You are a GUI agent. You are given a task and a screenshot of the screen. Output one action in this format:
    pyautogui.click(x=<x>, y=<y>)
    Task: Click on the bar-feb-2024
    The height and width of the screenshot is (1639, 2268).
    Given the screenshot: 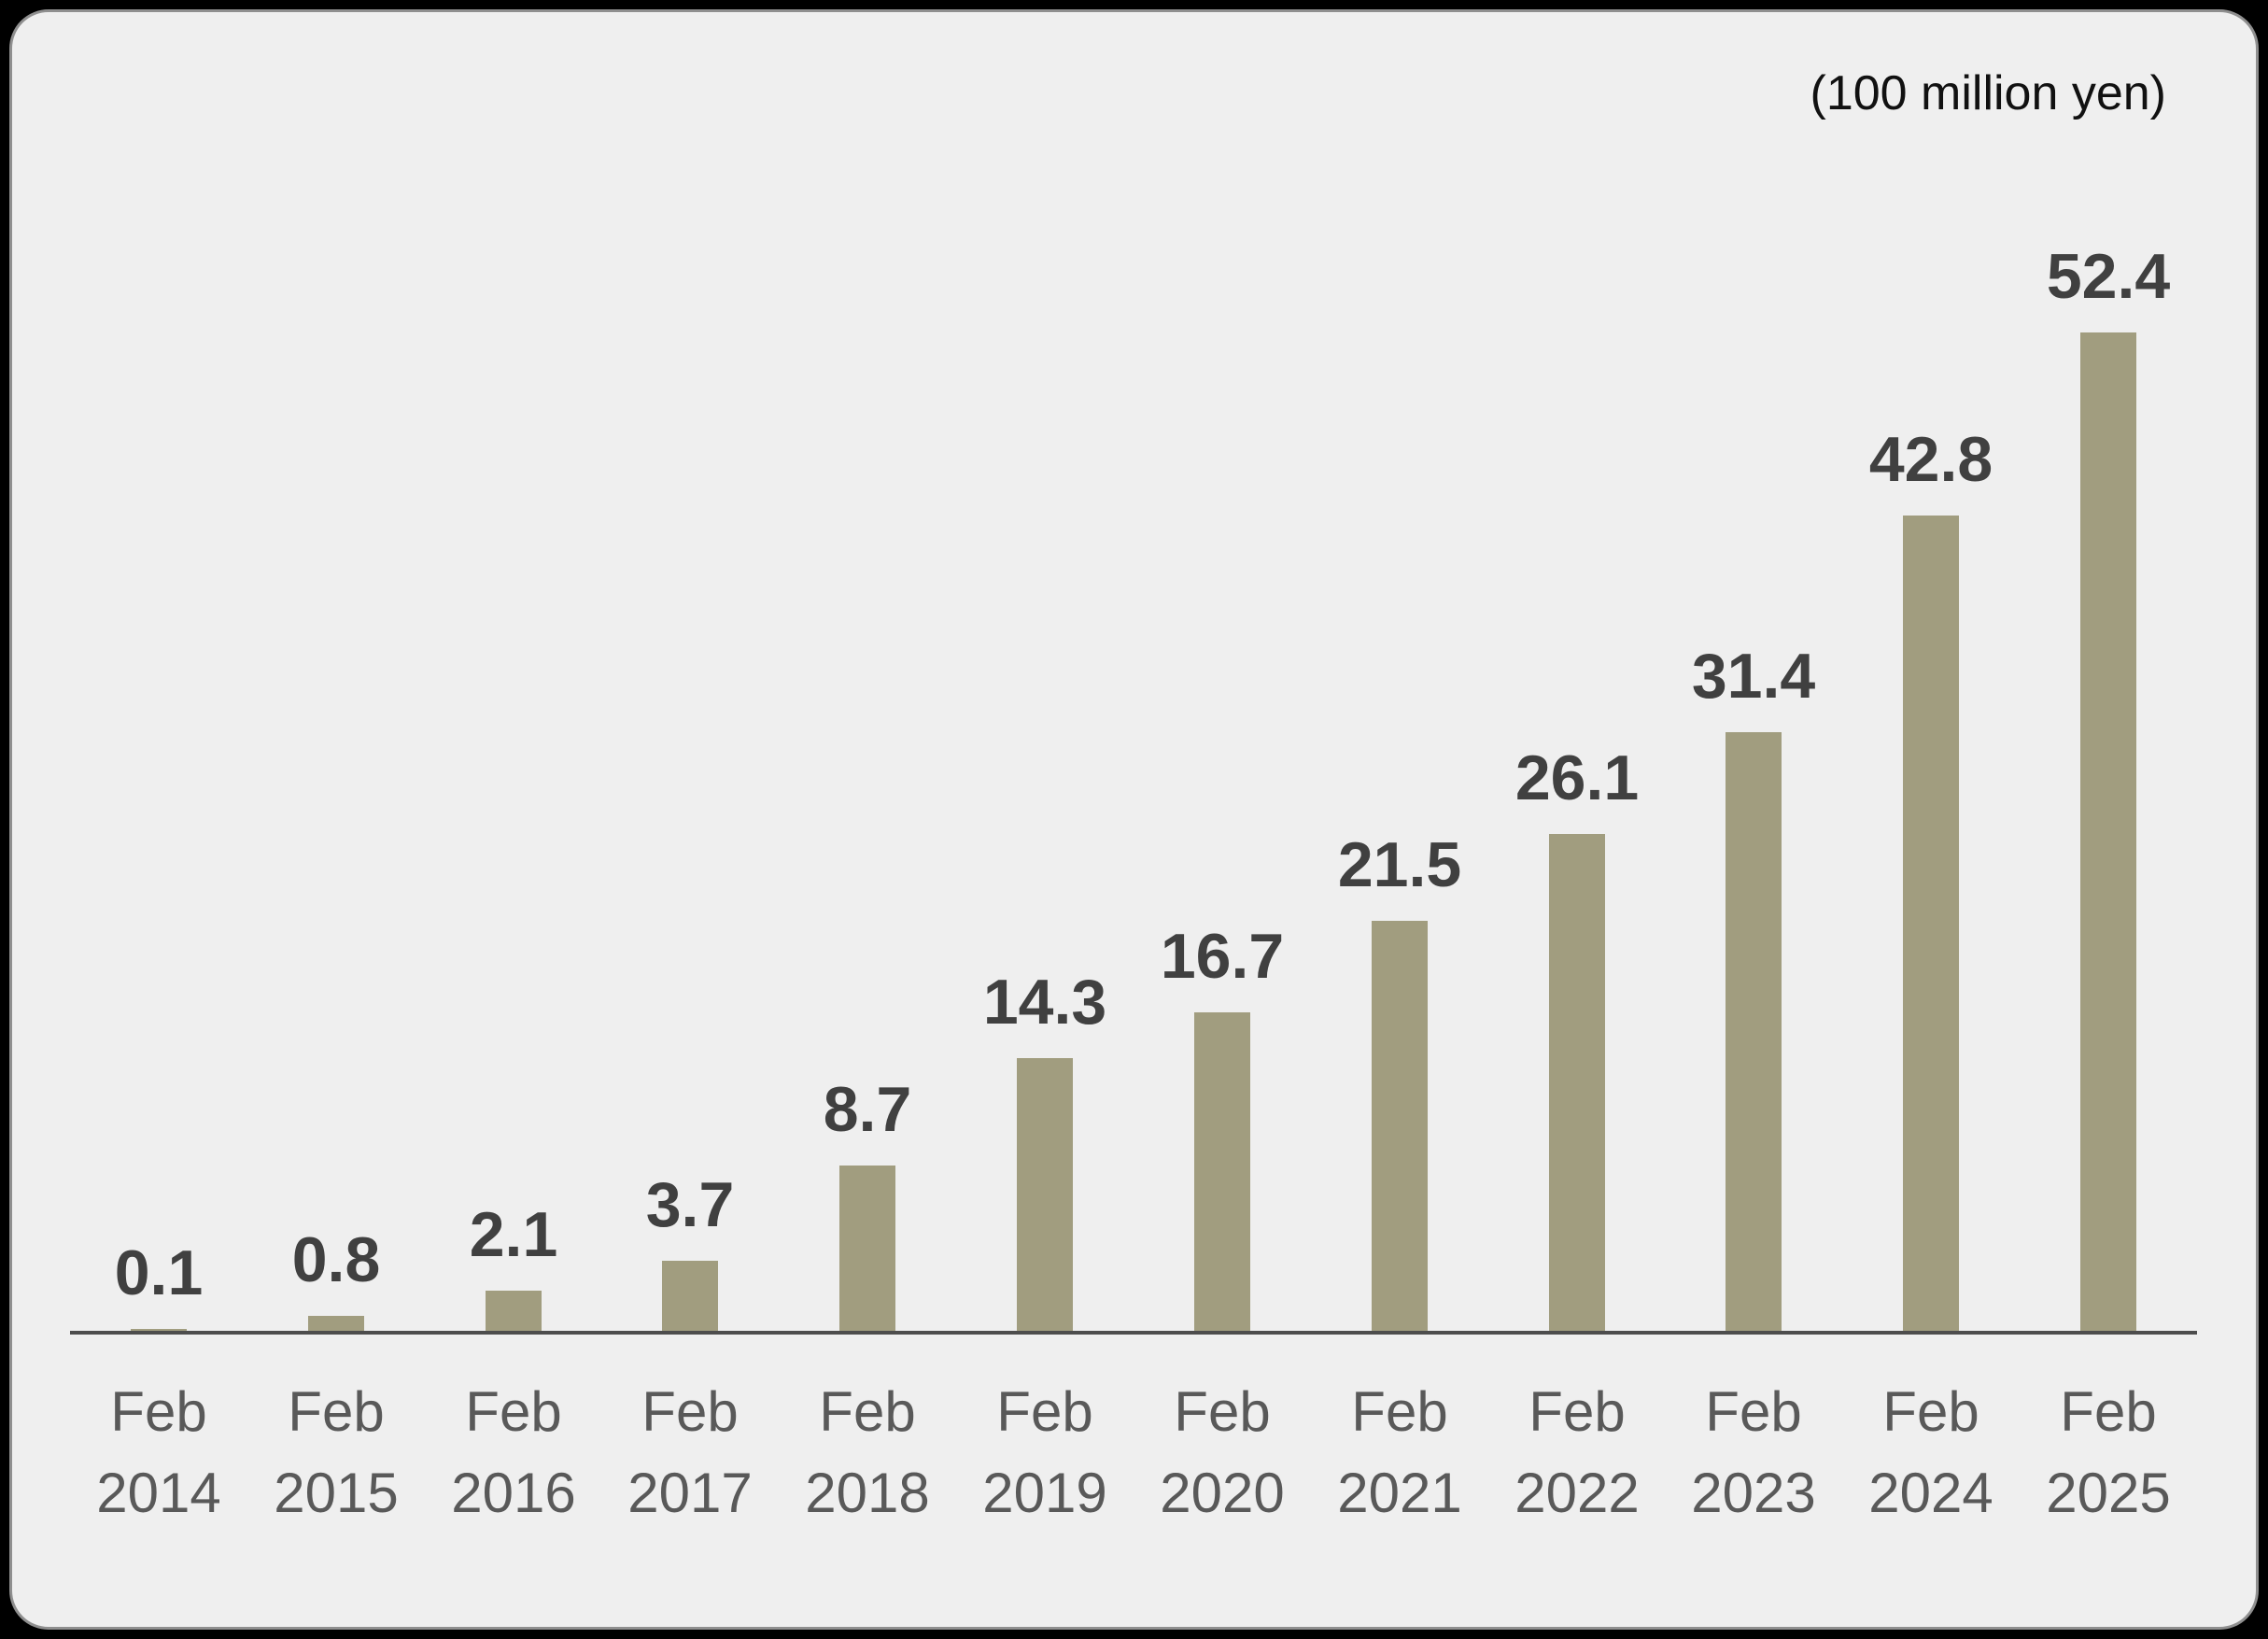 What is the action you would take?
    pyautogui.click(x=1931, y=924)
    